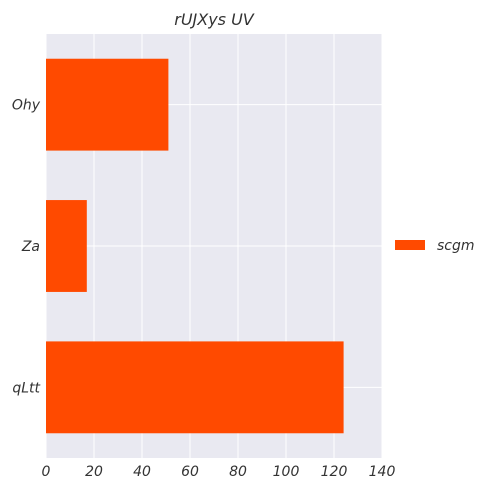 This screenshot has width=490, height=490. Describe the element at coordinates (142, 472) in the screenshot. I see `x-tick-label: 40` at that location.